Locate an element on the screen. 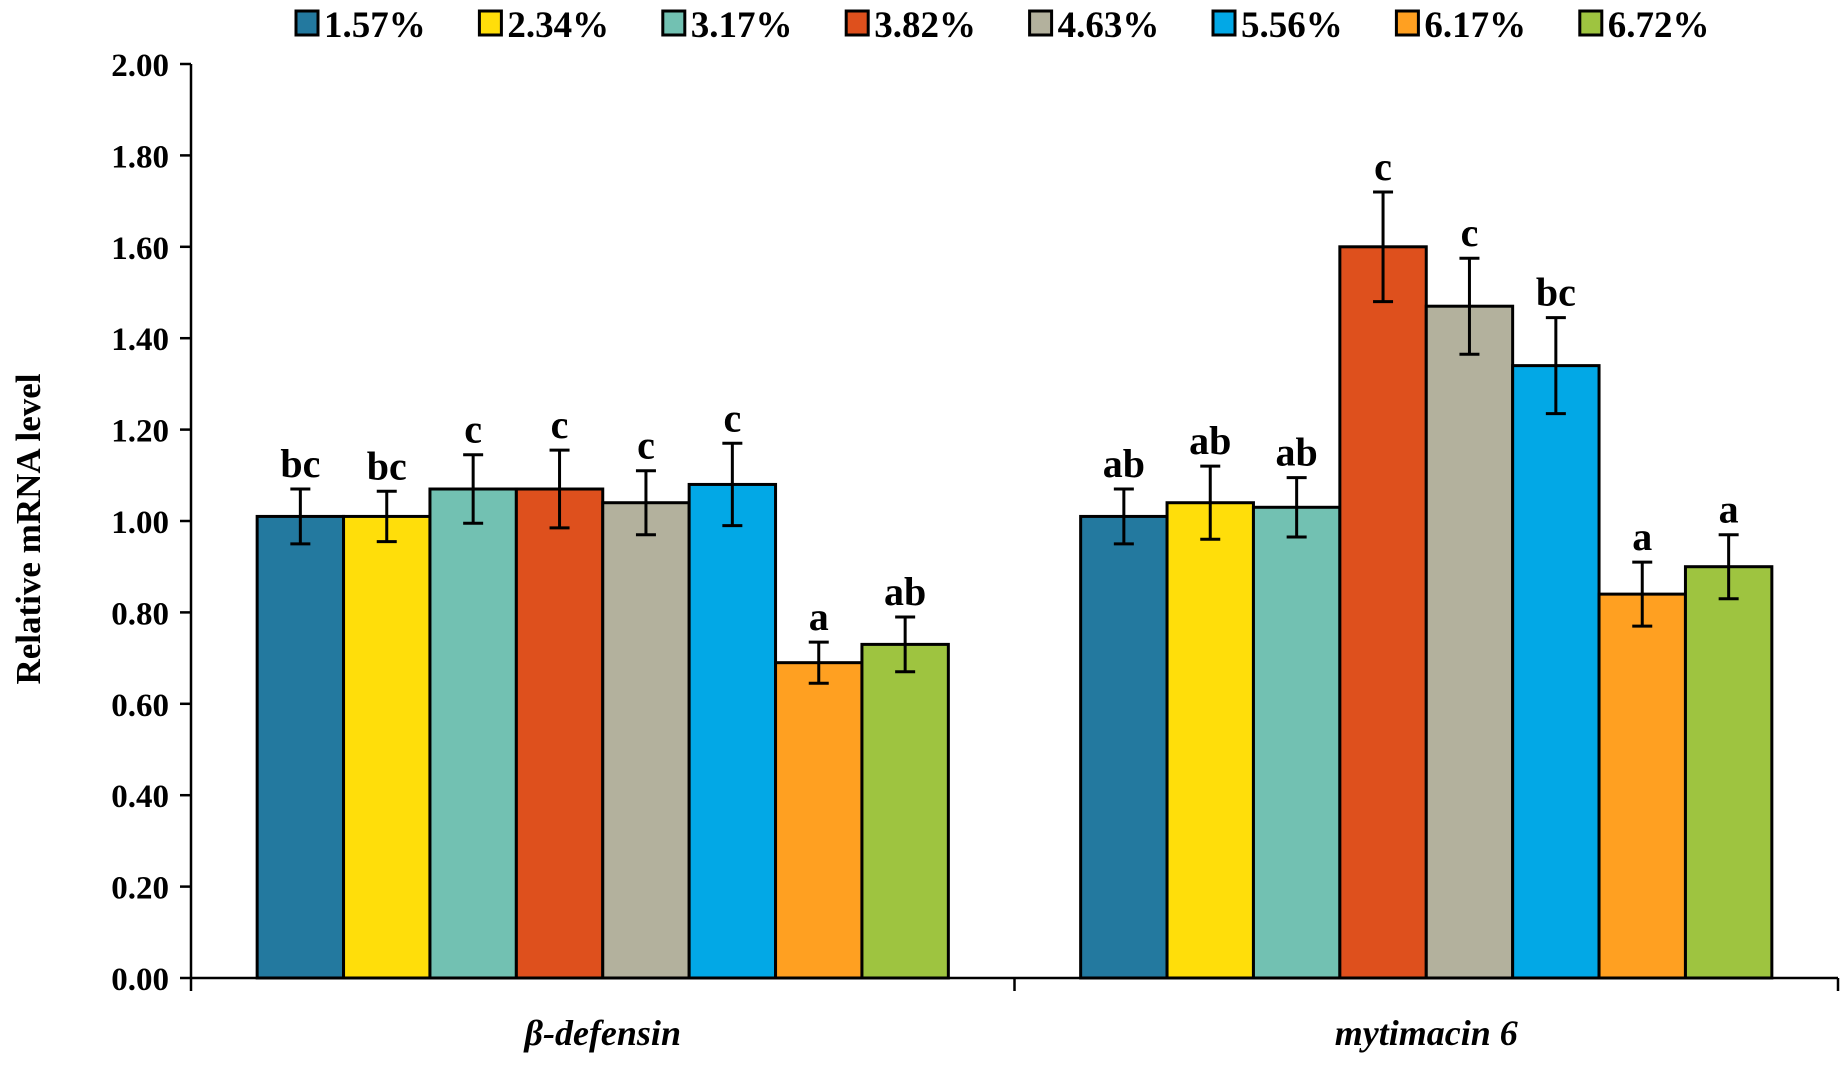 This screenshot has width=1842, height=1069. x-category-label: mytimacin 6 is located at coordinates (1426, 1033).